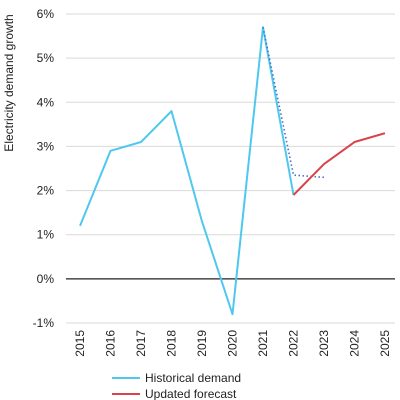  I want to click on legend-label: Updated forecast, so click(191, 393).